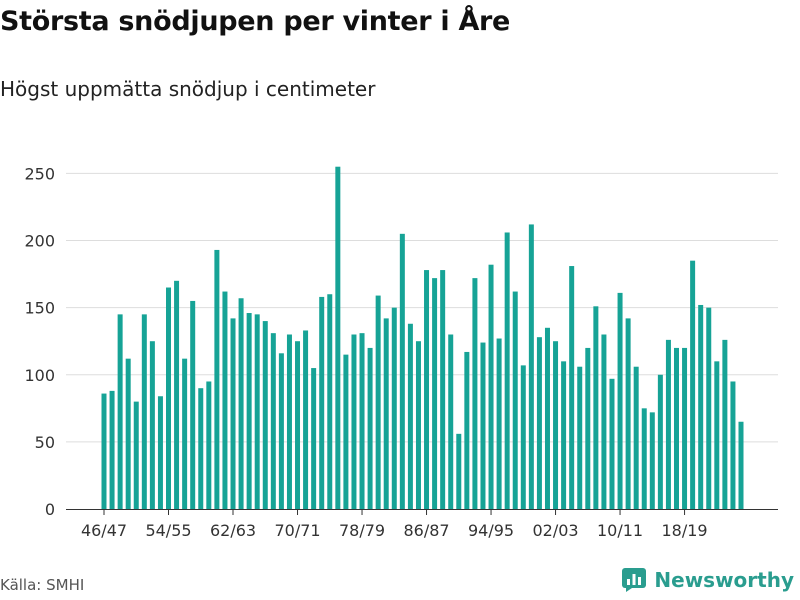  What do you see at coordinates (39, 308) in the screenshot?
I see `y-tick-label: 150` at bounding box center [39, 308].